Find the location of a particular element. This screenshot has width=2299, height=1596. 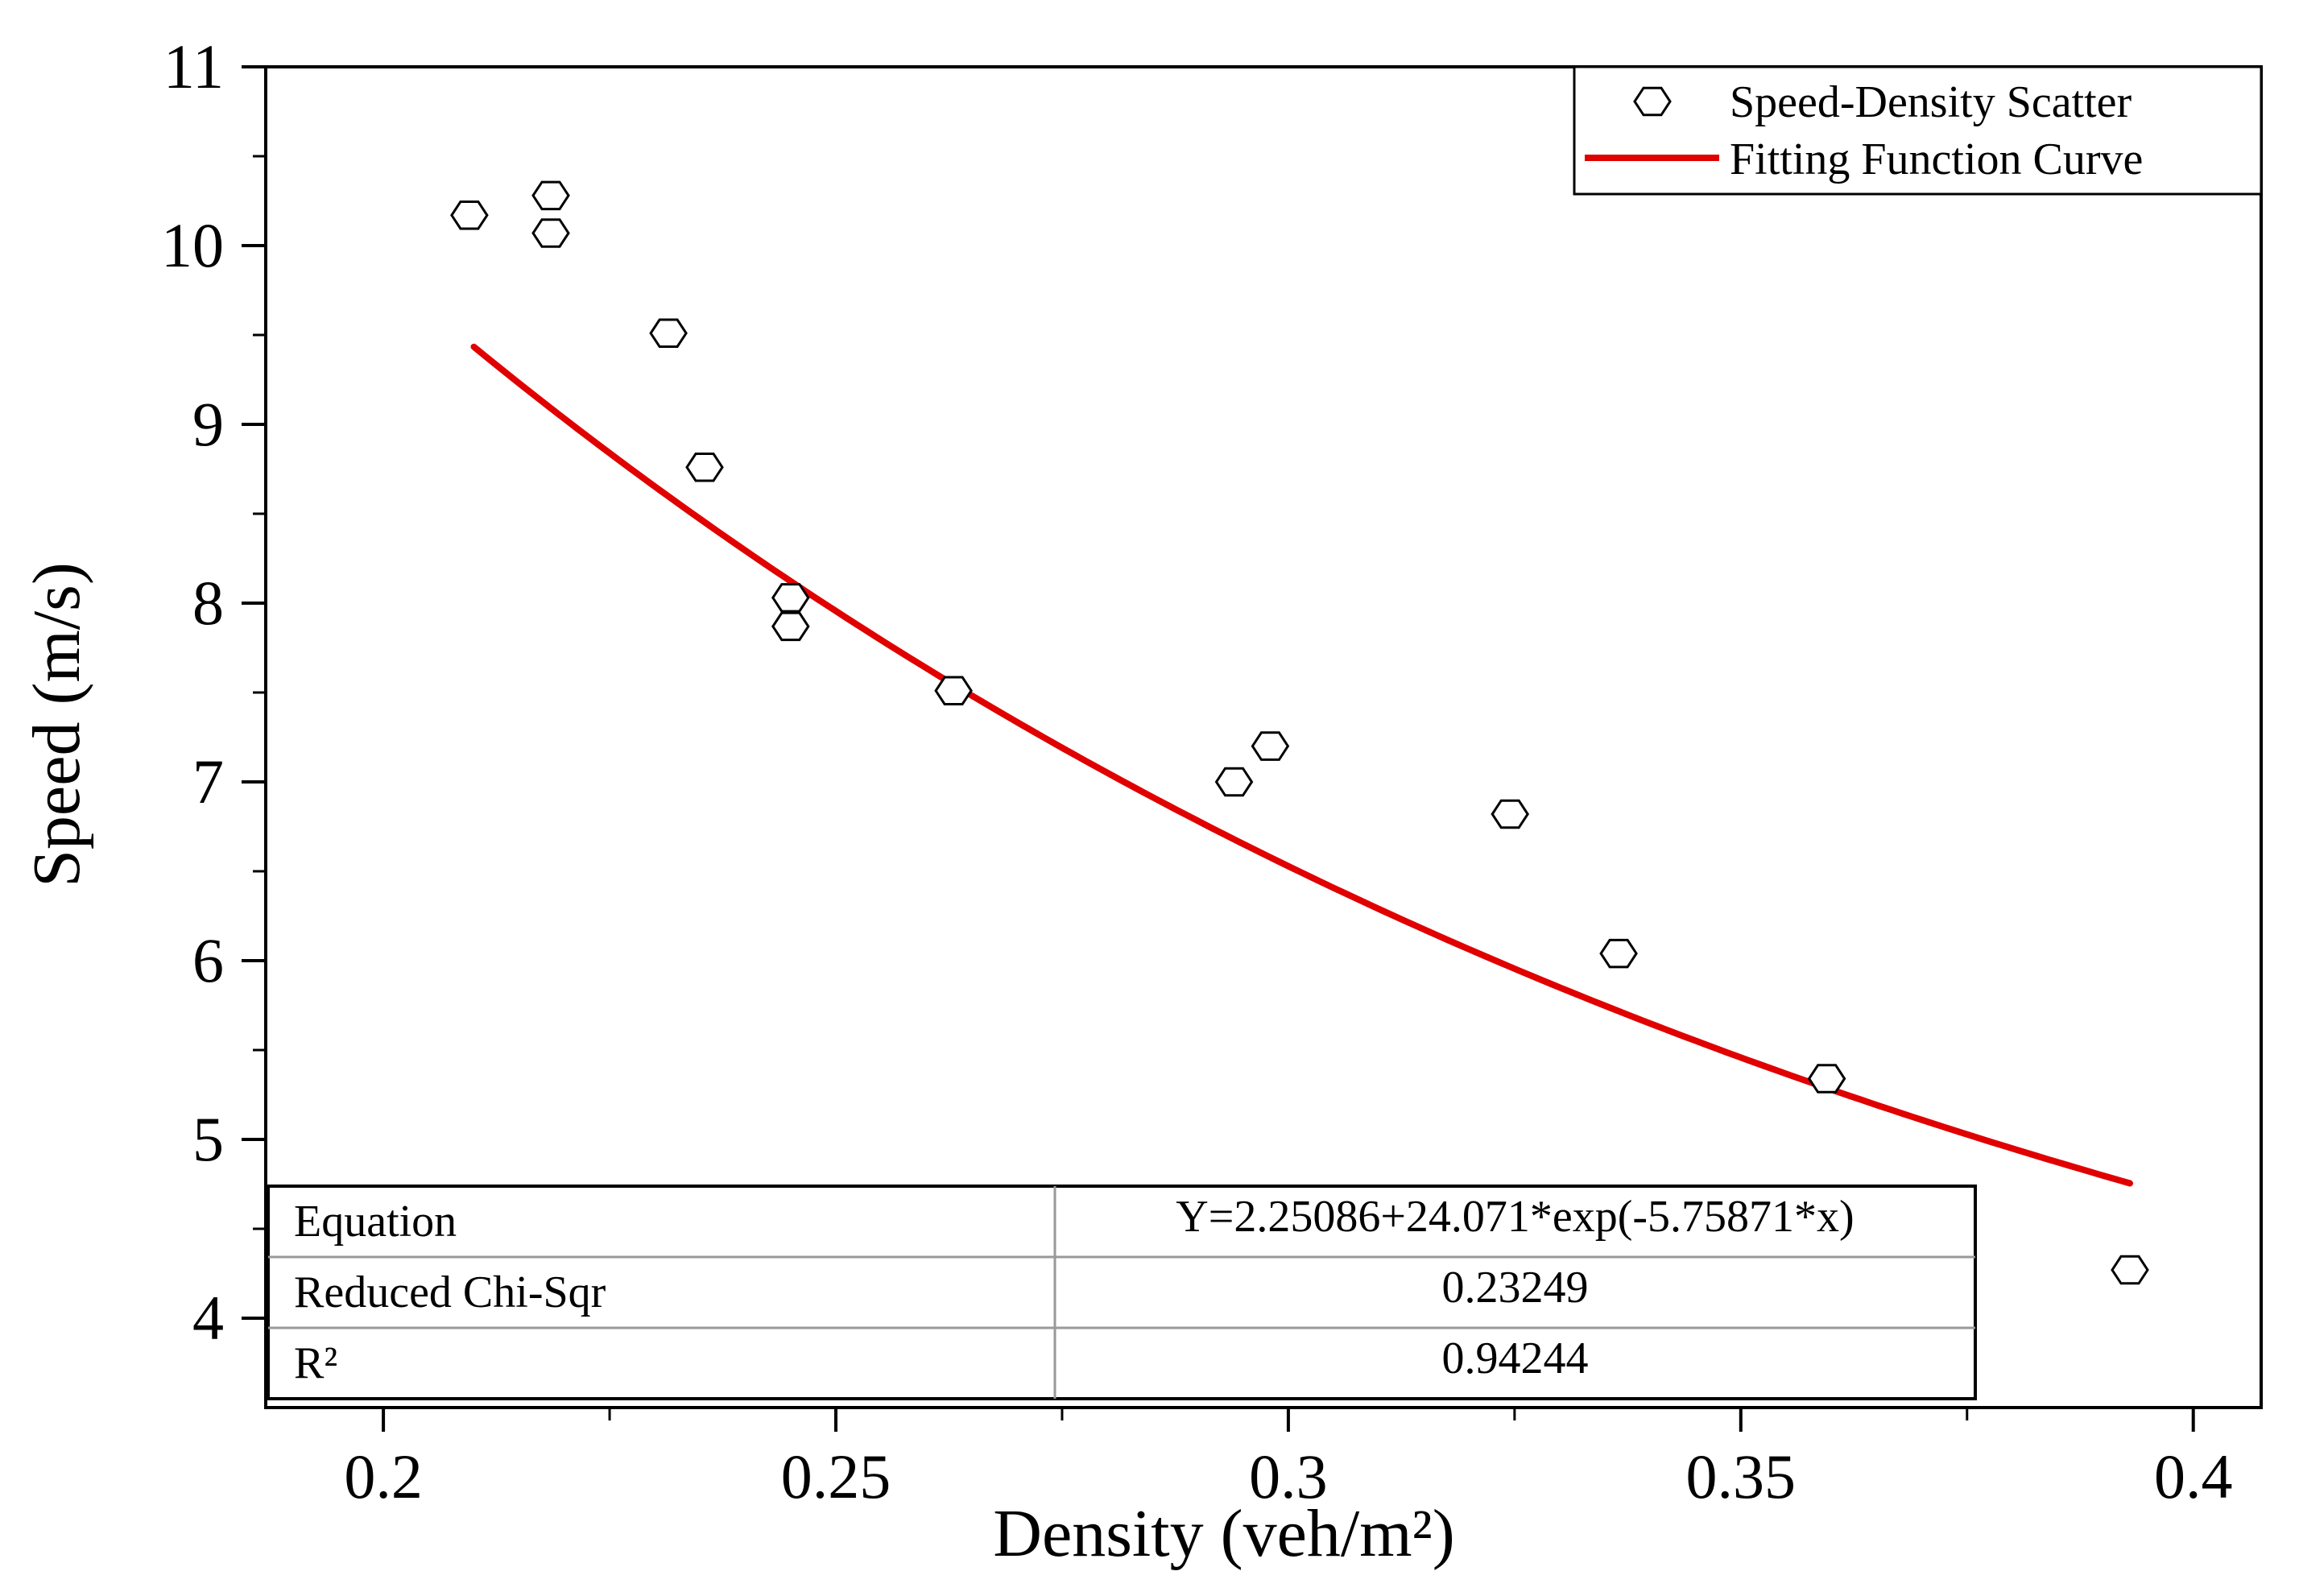

legend-box is located at coordinates (1918, 130).